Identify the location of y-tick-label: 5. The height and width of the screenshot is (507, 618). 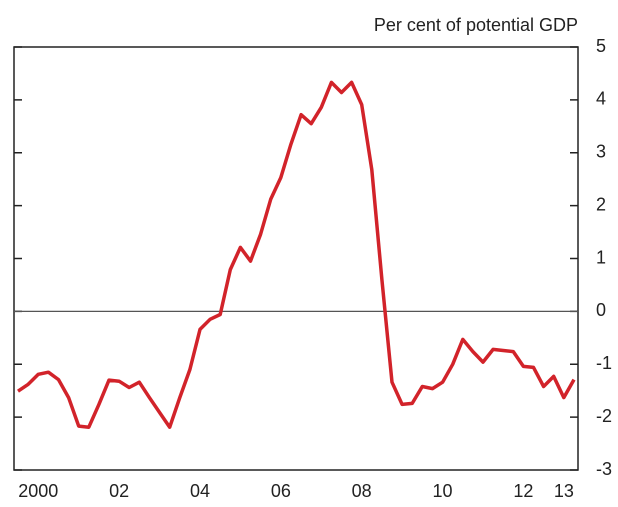
(601, 46).